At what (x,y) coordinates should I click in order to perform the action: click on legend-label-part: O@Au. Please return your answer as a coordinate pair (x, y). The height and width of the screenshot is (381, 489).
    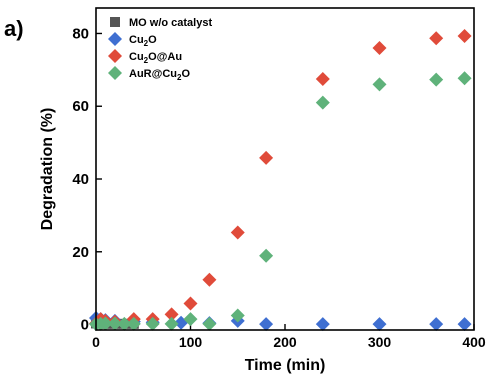
    Looking at the image, I should click on (165, 57).